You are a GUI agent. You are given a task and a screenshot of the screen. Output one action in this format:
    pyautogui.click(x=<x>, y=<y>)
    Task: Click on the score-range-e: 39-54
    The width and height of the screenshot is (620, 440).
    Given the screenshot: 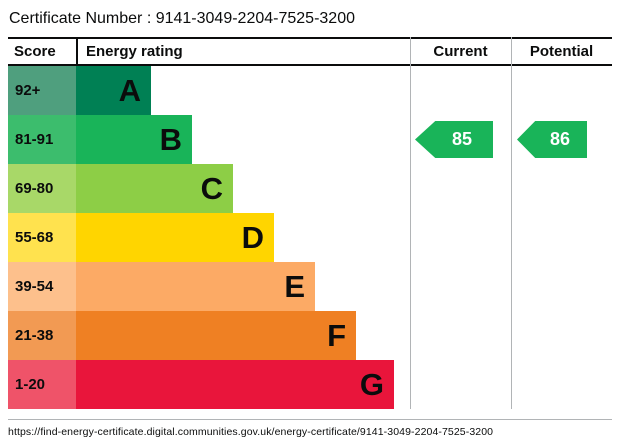 What is the action you would take?
    pyautogui.click(x=42, y=286)
    